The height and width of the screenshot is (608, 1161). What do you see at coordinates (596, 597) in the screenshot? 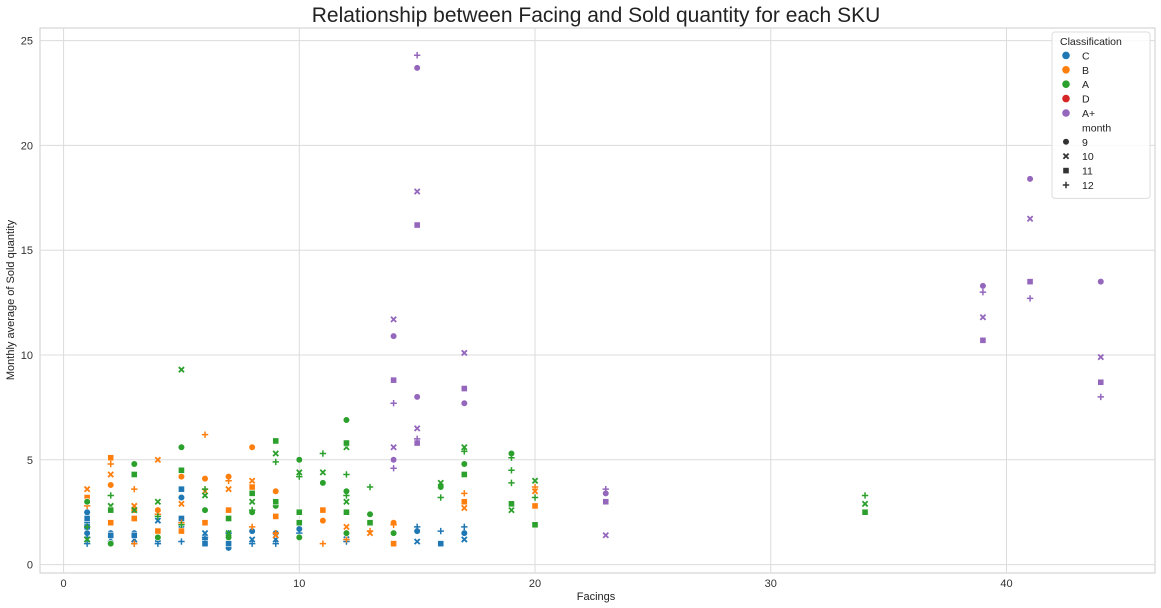
I see `x-axis-title: Facings` at bounding box center [596, 597].